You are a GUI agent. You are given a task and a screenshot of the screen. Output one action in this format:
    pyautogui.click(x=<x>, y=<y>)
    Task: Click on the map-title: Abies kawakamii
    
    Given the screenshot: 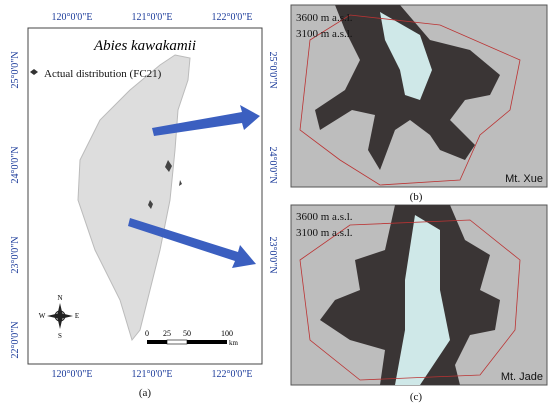 What is the action you would take?
    pyautogui.click(x=144, y=46)
    